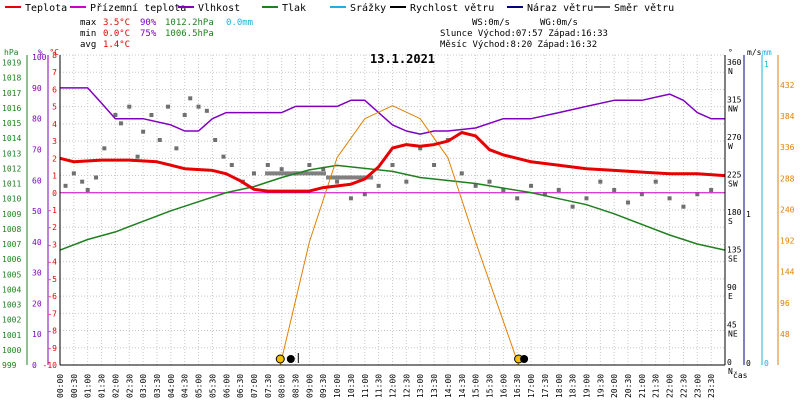 This screenshot has height=400, width=800. I want to click on stats-label-max: max, so click(88, 23).